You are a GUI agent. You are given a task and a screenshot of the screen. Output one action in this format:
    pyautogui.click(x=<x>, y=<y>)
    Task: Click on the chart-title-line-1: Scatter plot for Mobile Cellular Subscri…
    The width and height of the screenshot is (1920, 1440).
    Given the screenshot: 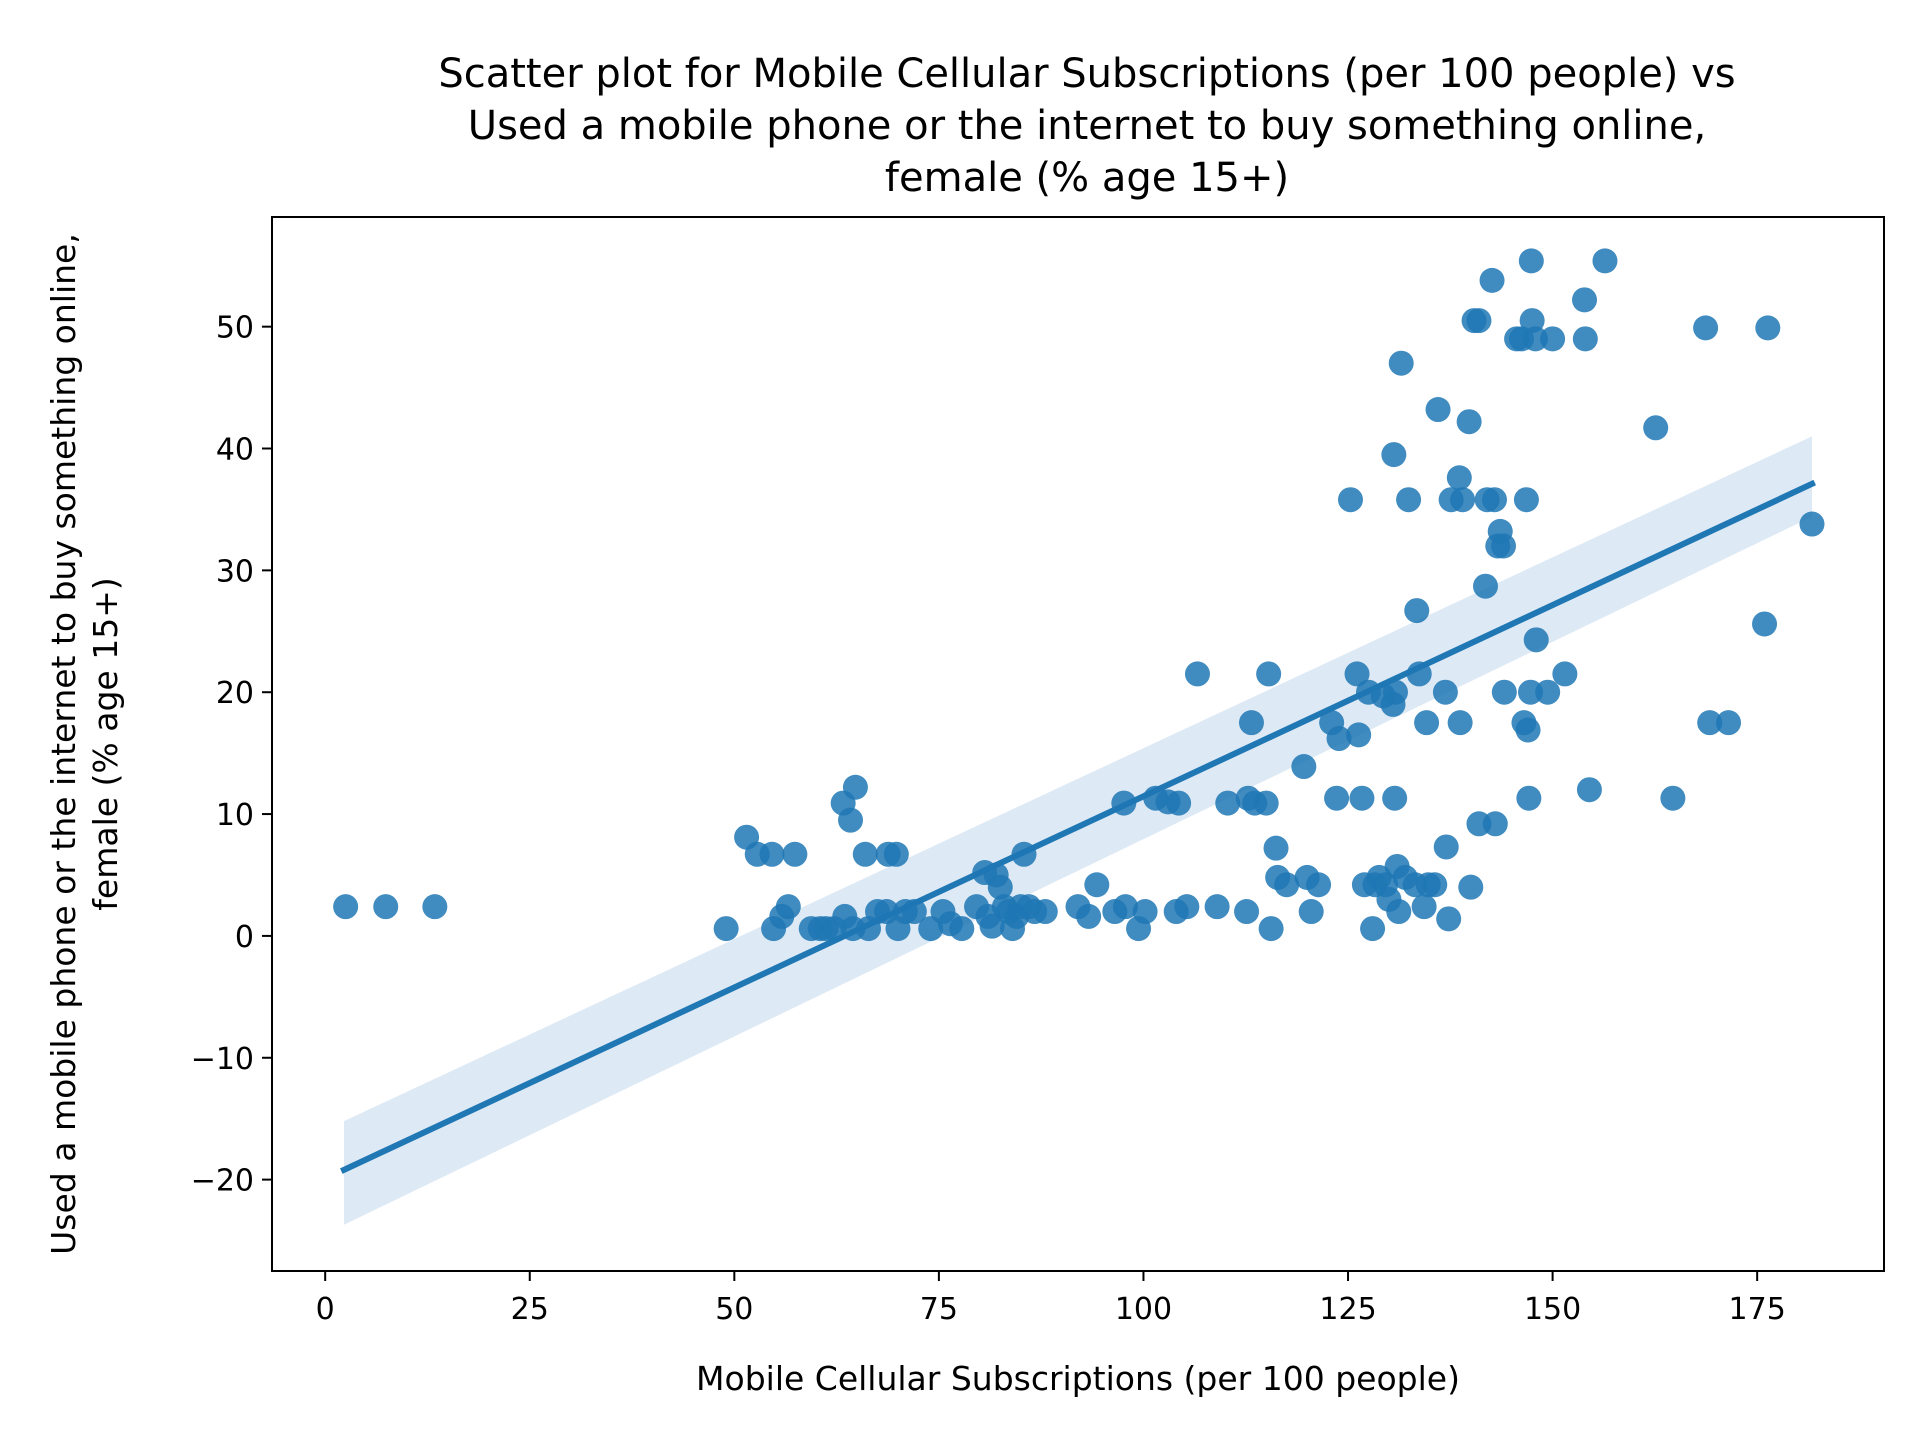 What is the action you would take?
    pyautogui.click(x=1086, y=74)
    